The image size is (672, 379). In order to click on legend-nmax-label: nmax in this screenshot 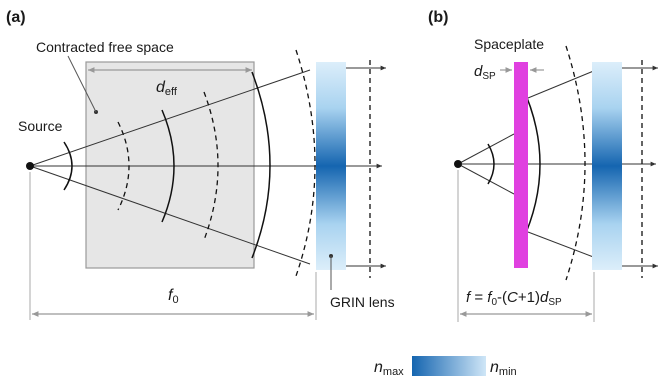, I will do `click(389, 368)`.